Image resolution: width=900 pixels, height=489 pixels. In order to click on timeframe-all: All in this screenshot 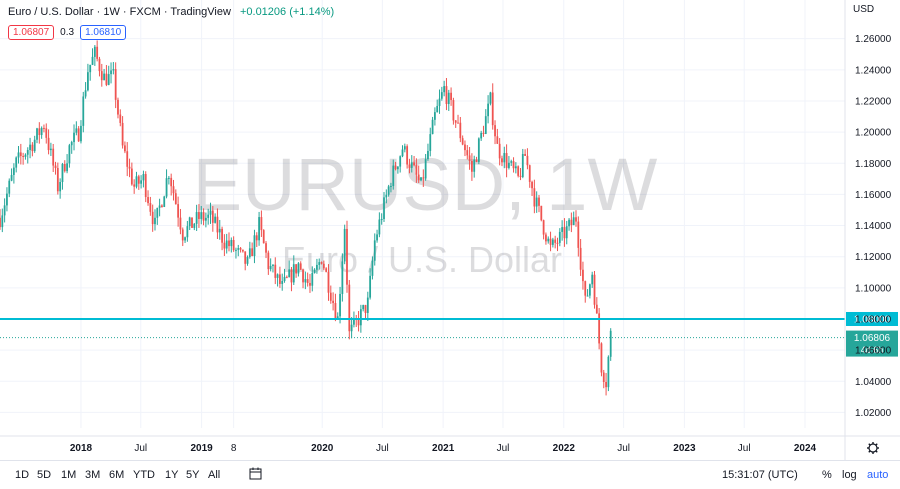, I will do `click(214, 475)`.